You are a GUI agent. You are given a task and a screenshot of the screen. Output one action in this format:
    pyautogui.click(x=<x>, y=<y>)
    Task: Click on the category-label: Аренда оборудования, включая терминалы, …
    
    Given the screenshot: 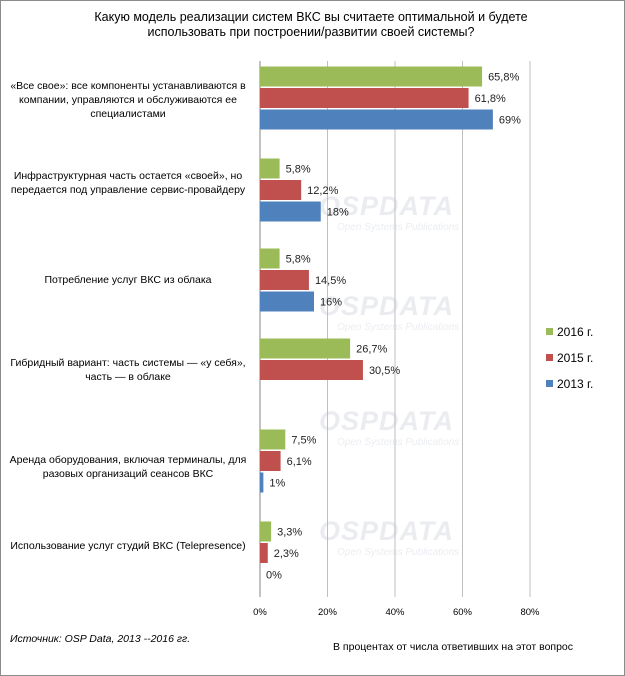 What is the action you would take?
    pyautogui.click(x=128, y=467)
    